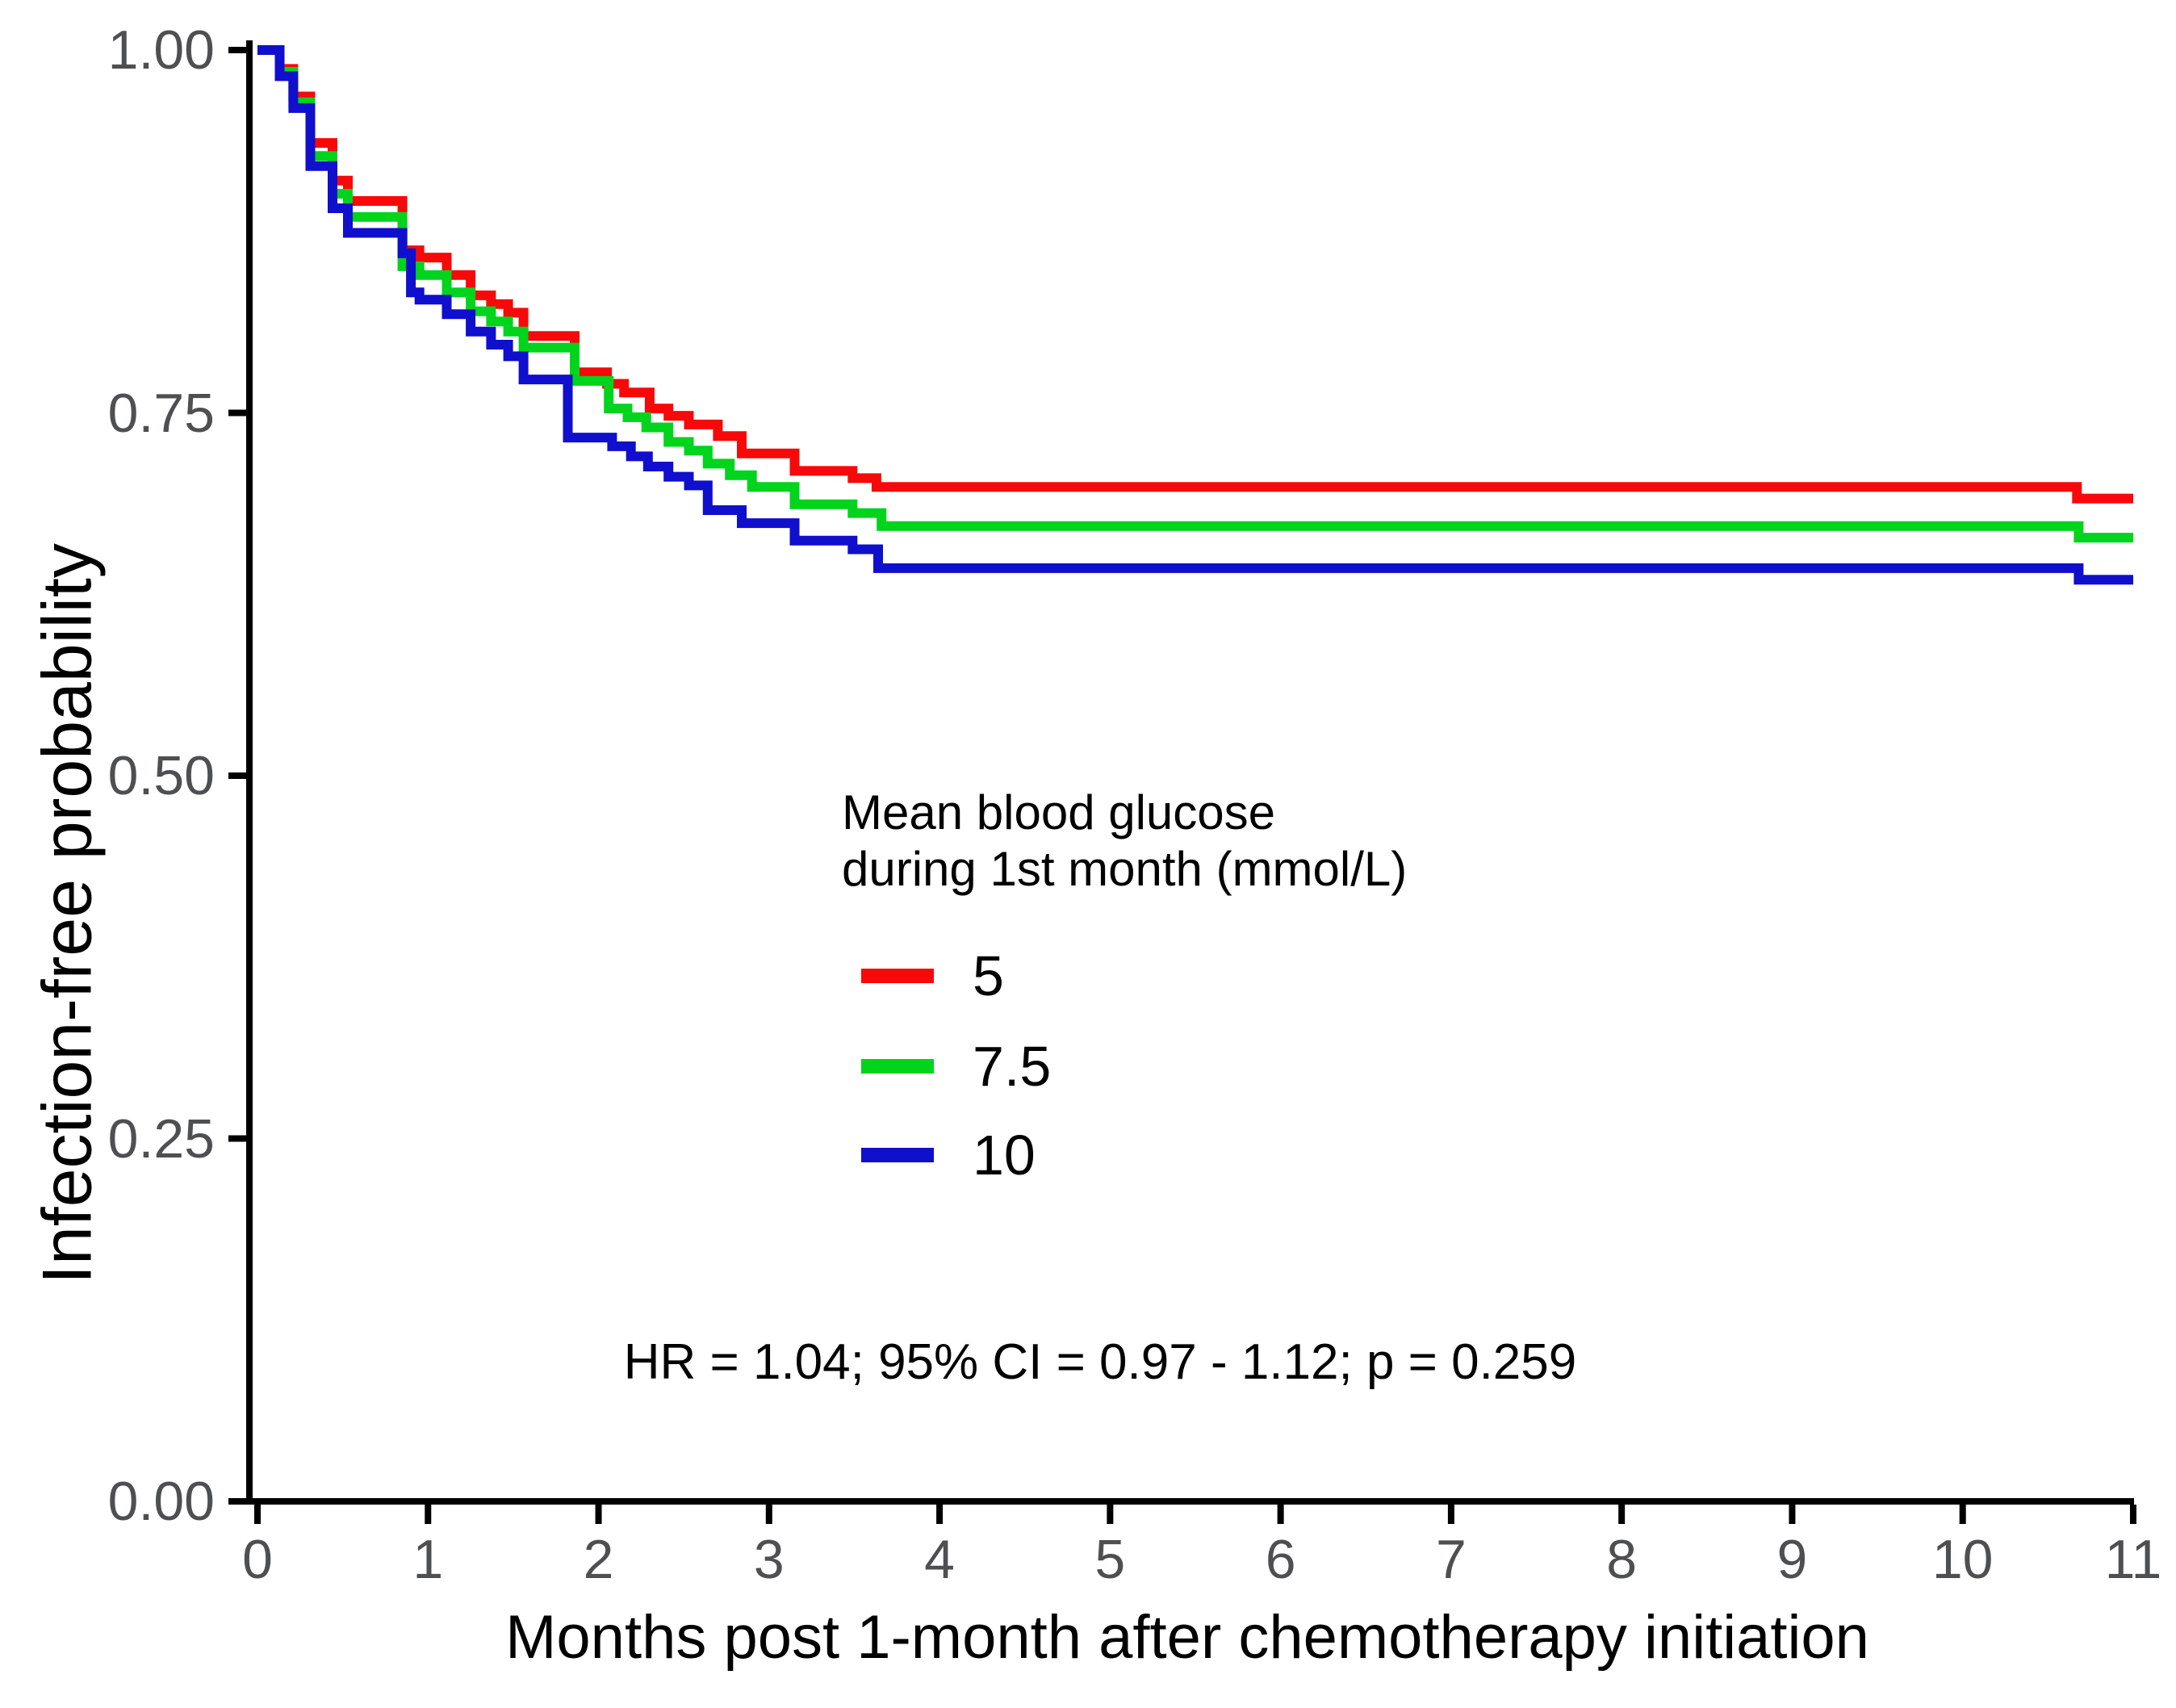 The image size is (2176, 1708). I want to click on y-tick-label: 0.00, so click(161, 1501).